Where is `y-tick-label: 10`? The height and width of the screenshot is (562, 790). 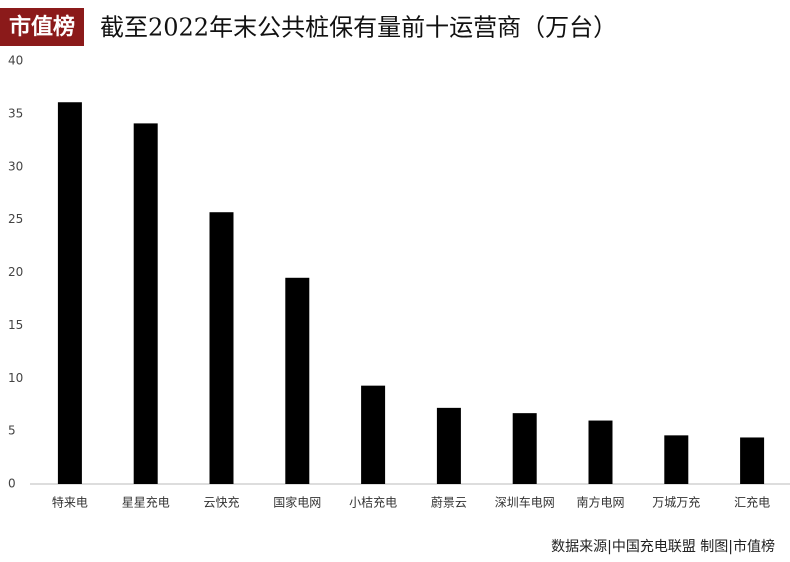 y-tick-label: 10 is located at coordinates (15, 378).